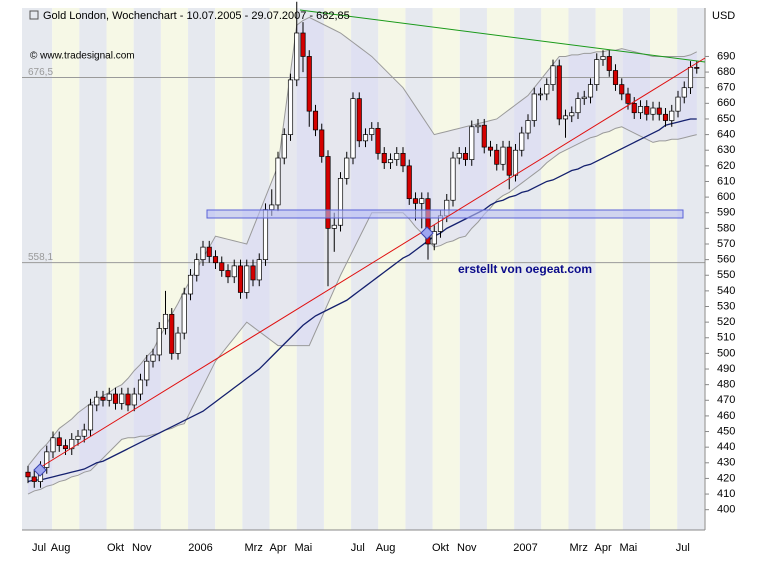 The height and width of the screenshot is (569, 768). Describe the element at coordinates (726, 369) in the screenshot. I see `y-tick-label: 490` at that location.